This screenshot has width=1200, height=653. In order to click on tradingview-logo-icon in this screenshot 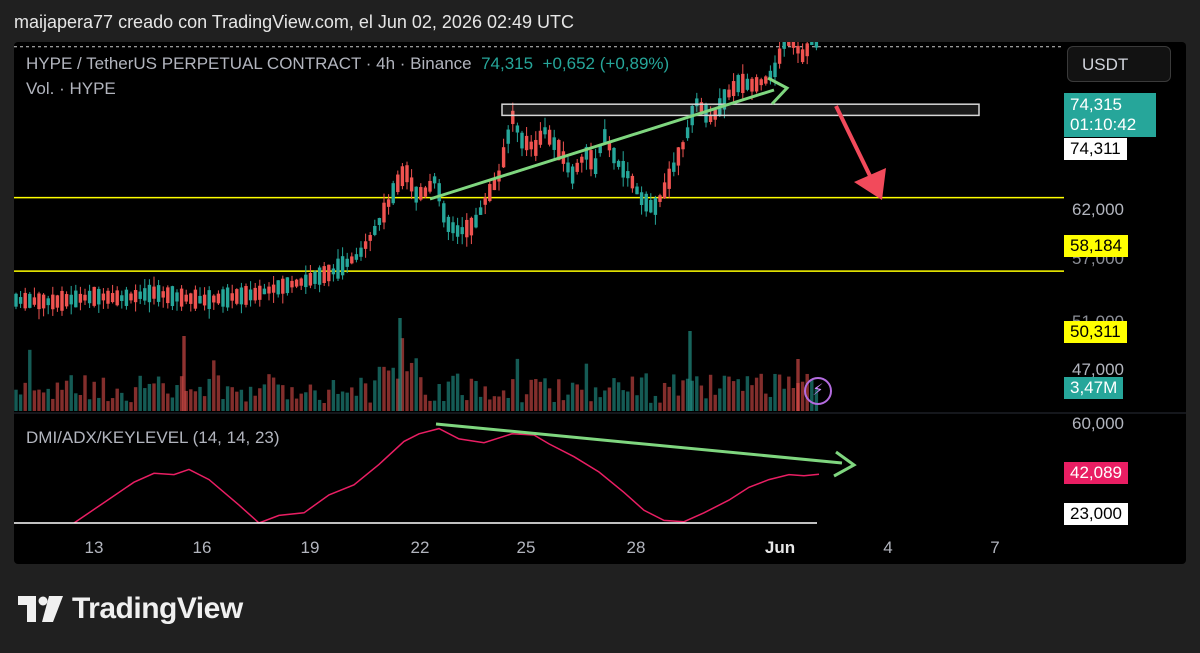, I will do `click(40, 609)`.